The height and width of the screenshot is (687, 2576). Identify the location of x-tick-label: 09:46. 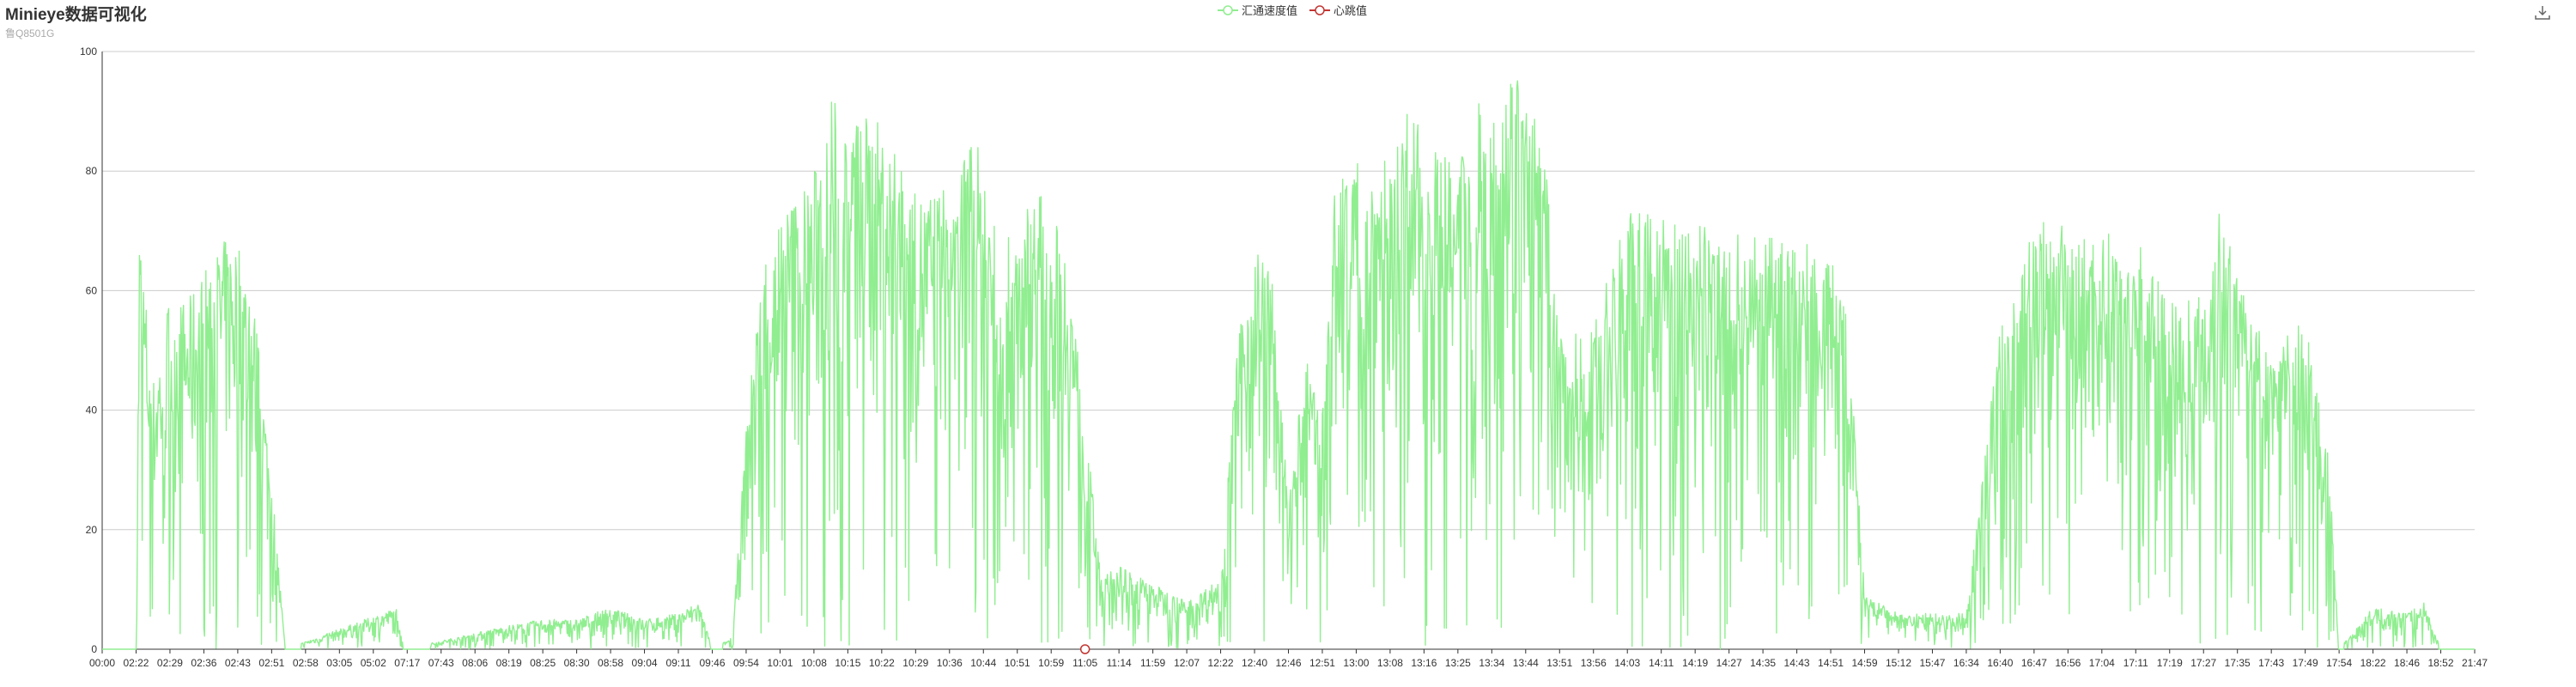
(712, 663).